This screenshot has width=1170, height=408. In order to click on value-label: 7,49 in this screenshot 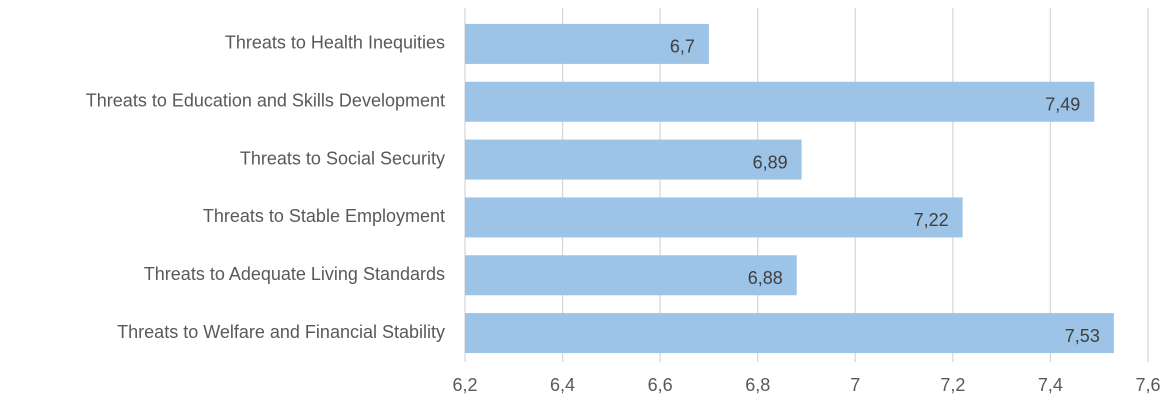, I will do `click(1062, 105)`.